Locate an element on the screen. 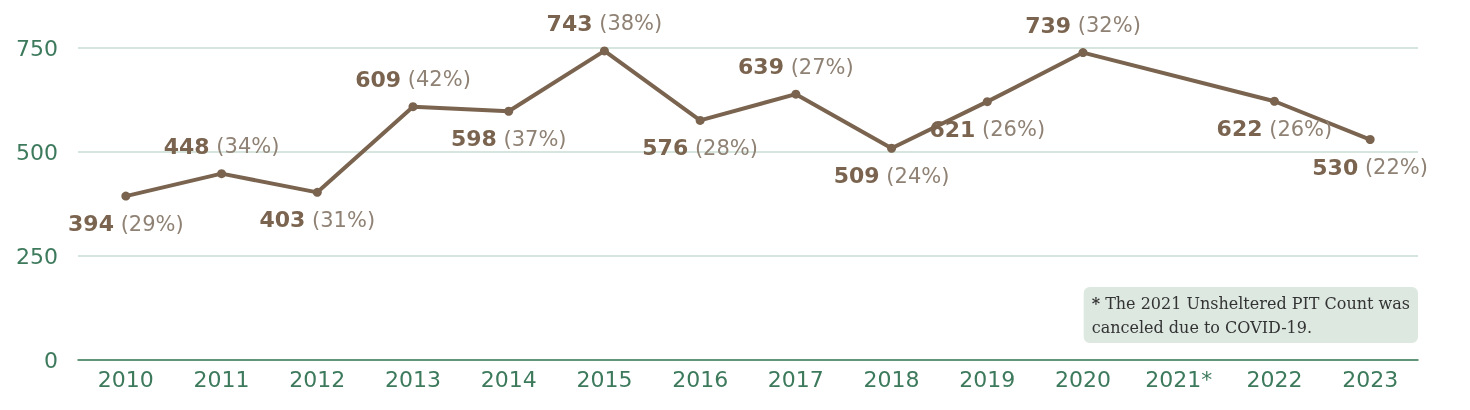 The image size is (1470, 410). x-tick-label: 2019 is located at coordinates (987, 379).